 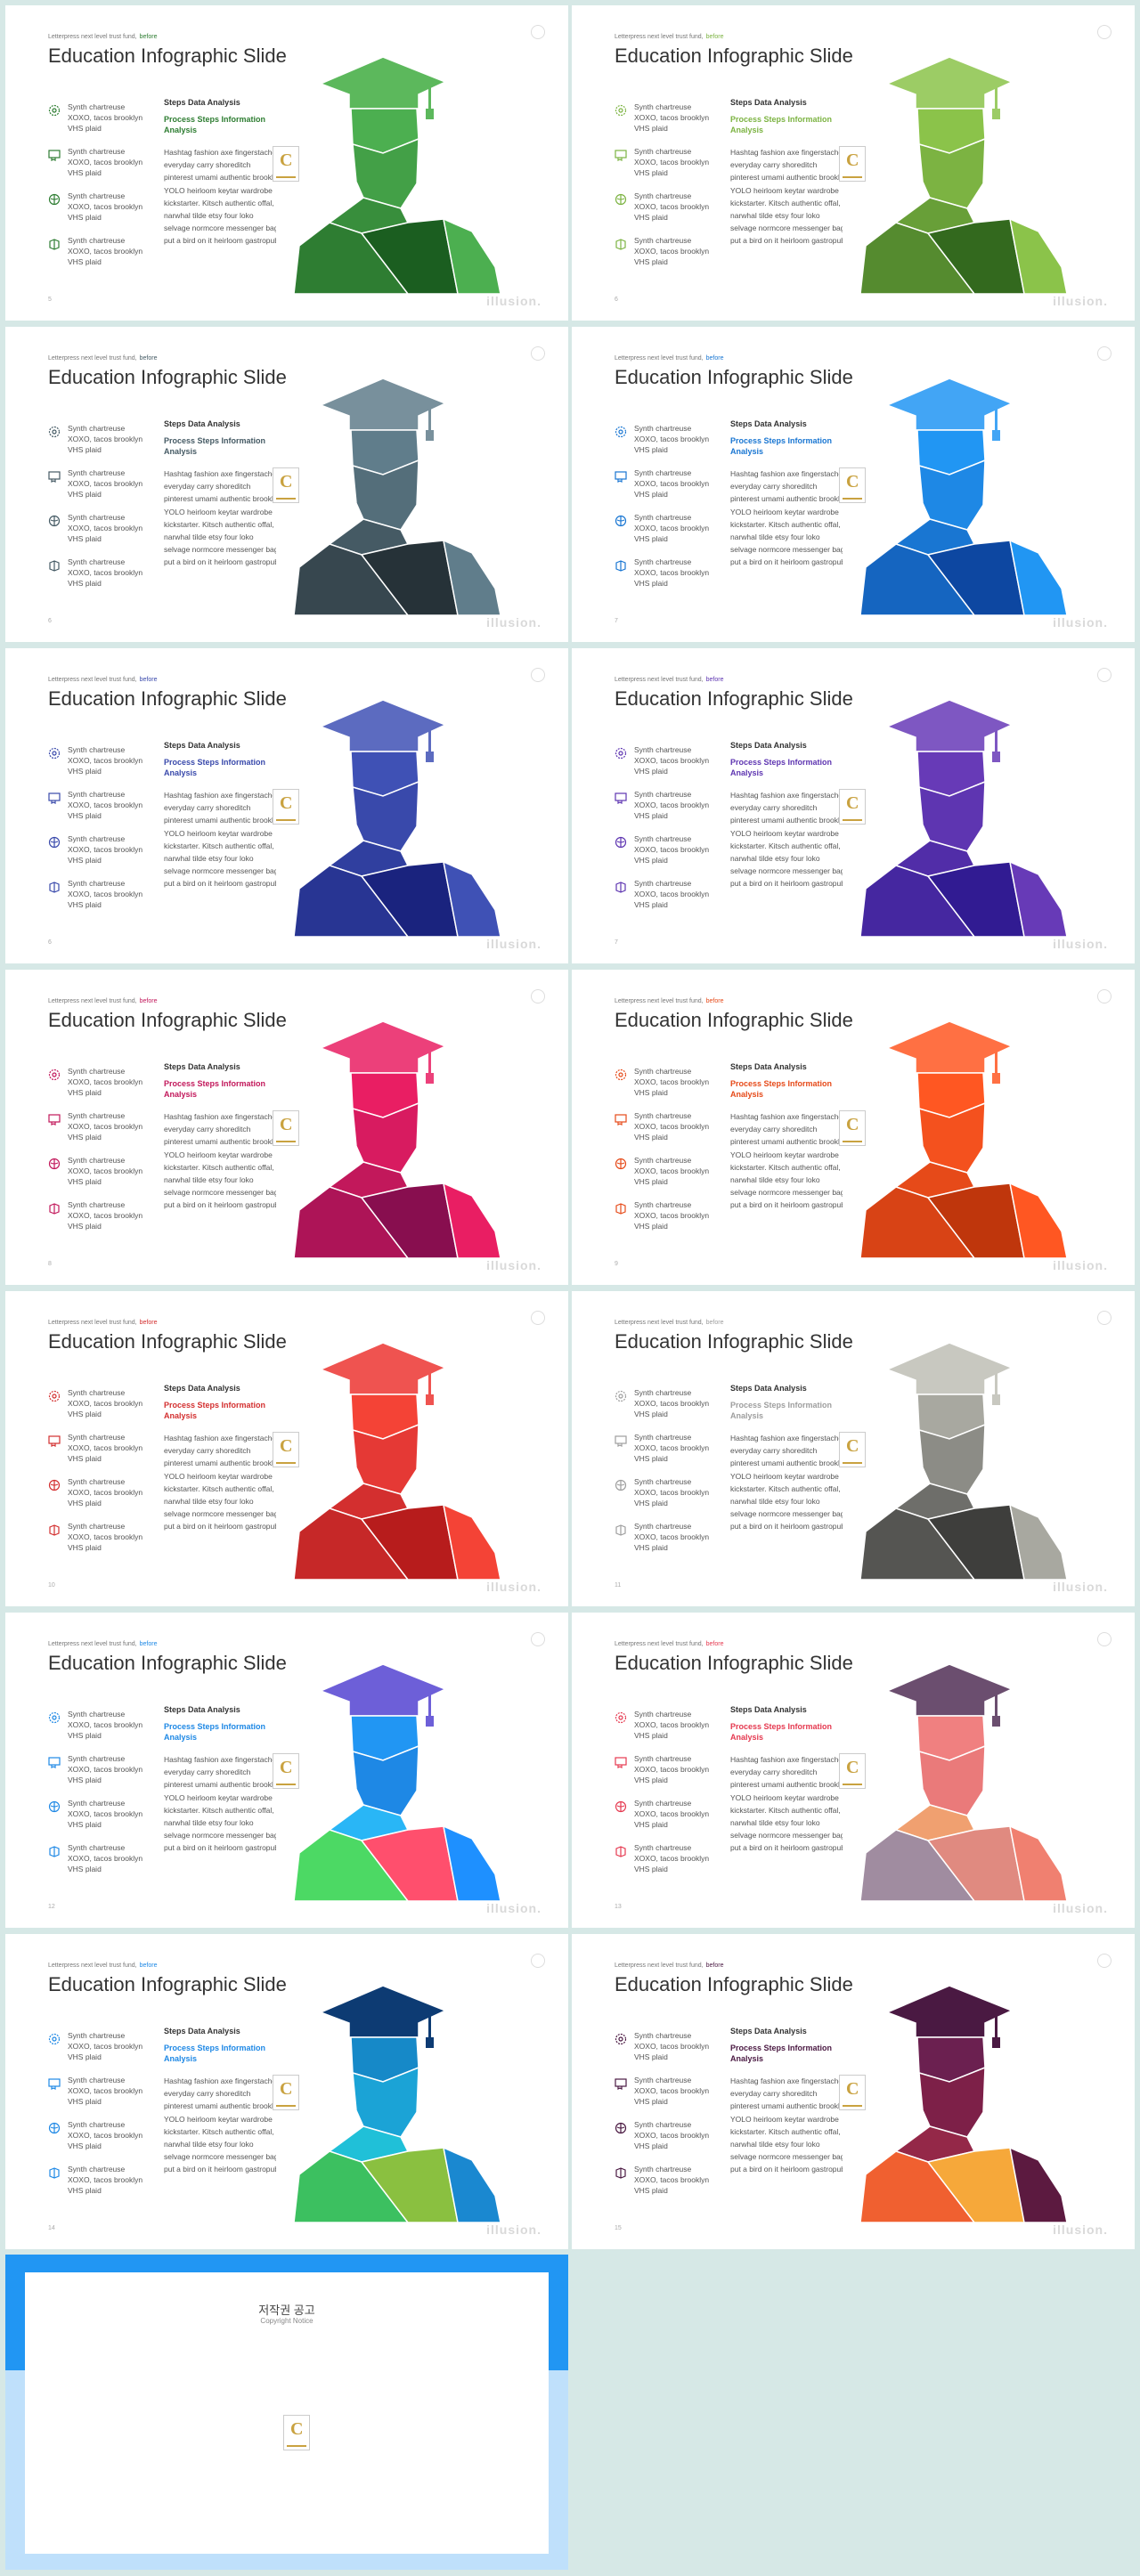 I want to click on tassel-icon, so click(x=429, y=2029).